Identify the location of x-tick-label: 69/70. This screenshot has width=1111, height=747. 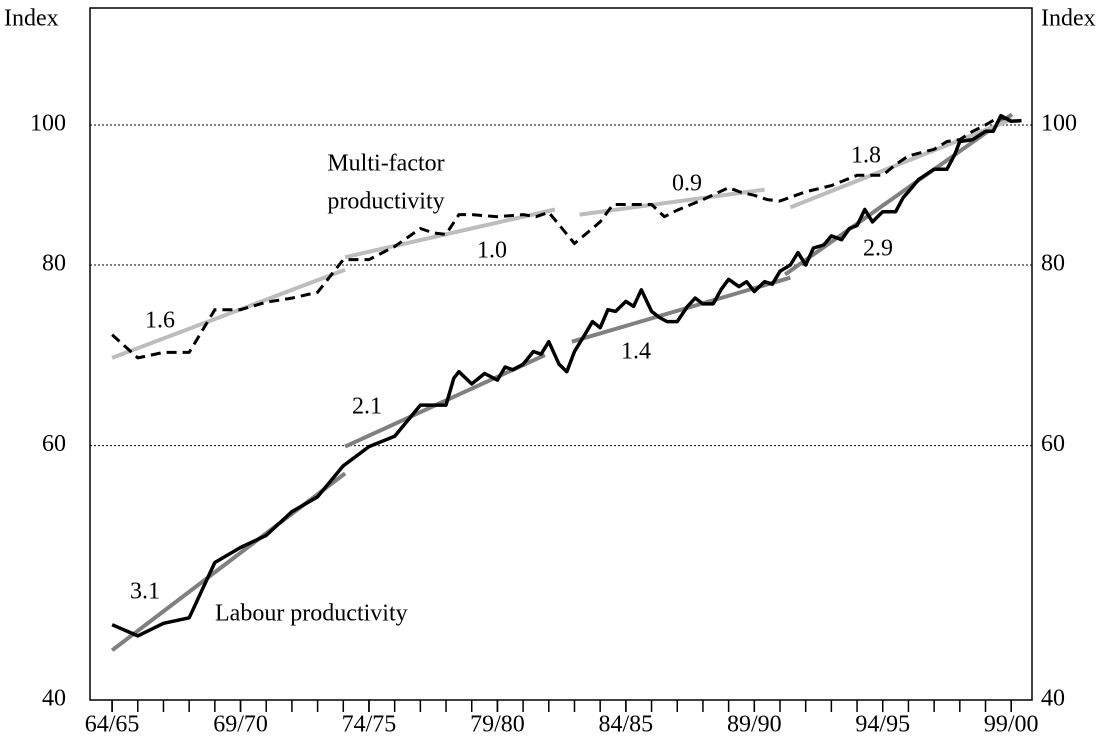
(240, 725).